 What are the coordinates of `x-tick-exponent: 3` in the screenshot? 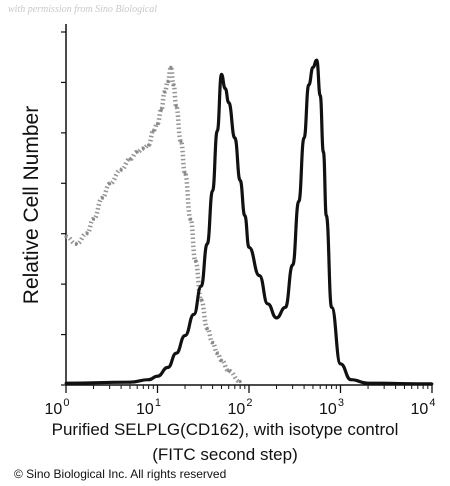 It's located at (341, 403).